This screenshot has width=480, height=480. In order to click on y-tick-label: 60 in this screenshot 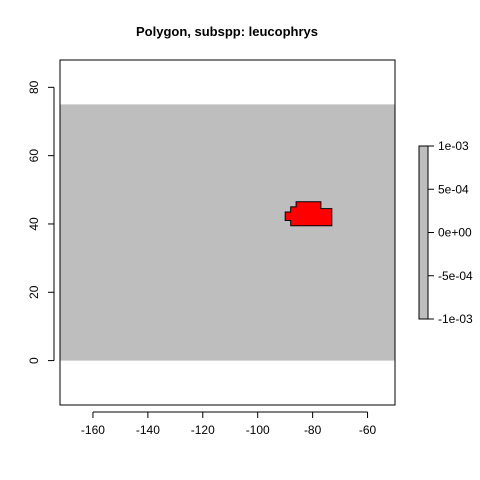, I will do `click(34, 156)`.